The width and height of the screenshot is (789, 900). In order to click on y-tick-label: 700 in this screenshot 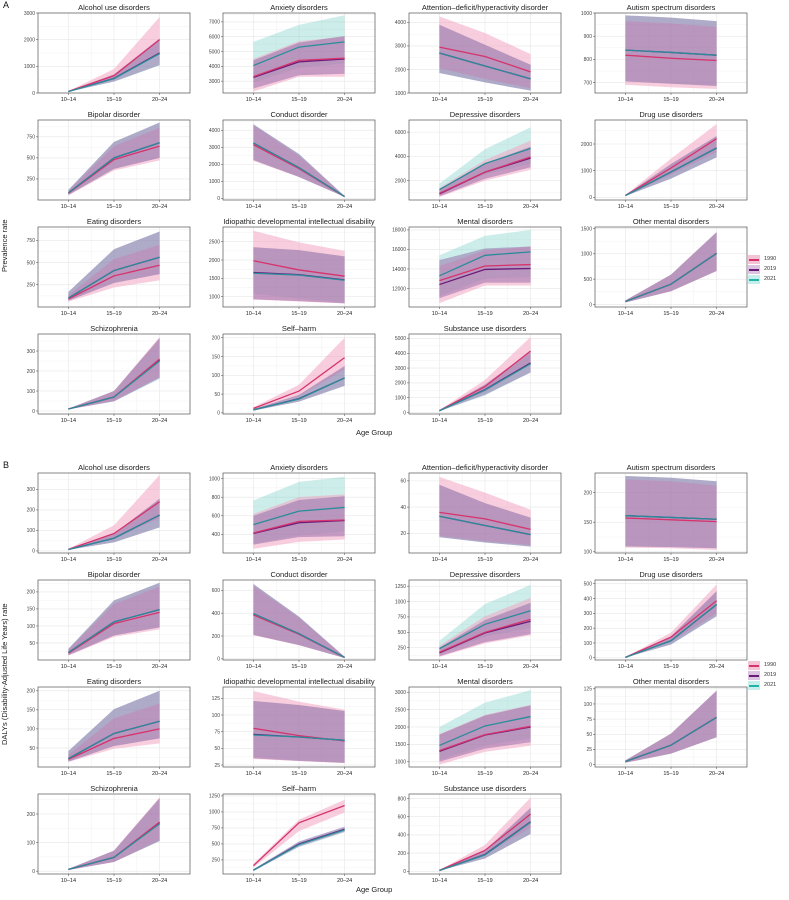, I will do `click(588, 83)`.